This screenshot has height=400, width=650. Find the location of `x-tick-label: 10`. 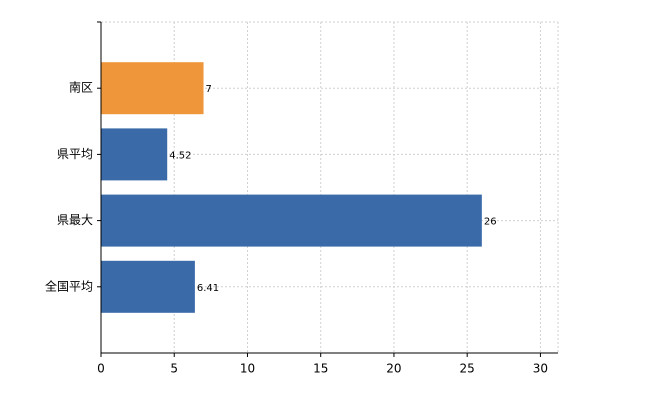

x-tick-label: 10 is located at coordinates (247, 369).